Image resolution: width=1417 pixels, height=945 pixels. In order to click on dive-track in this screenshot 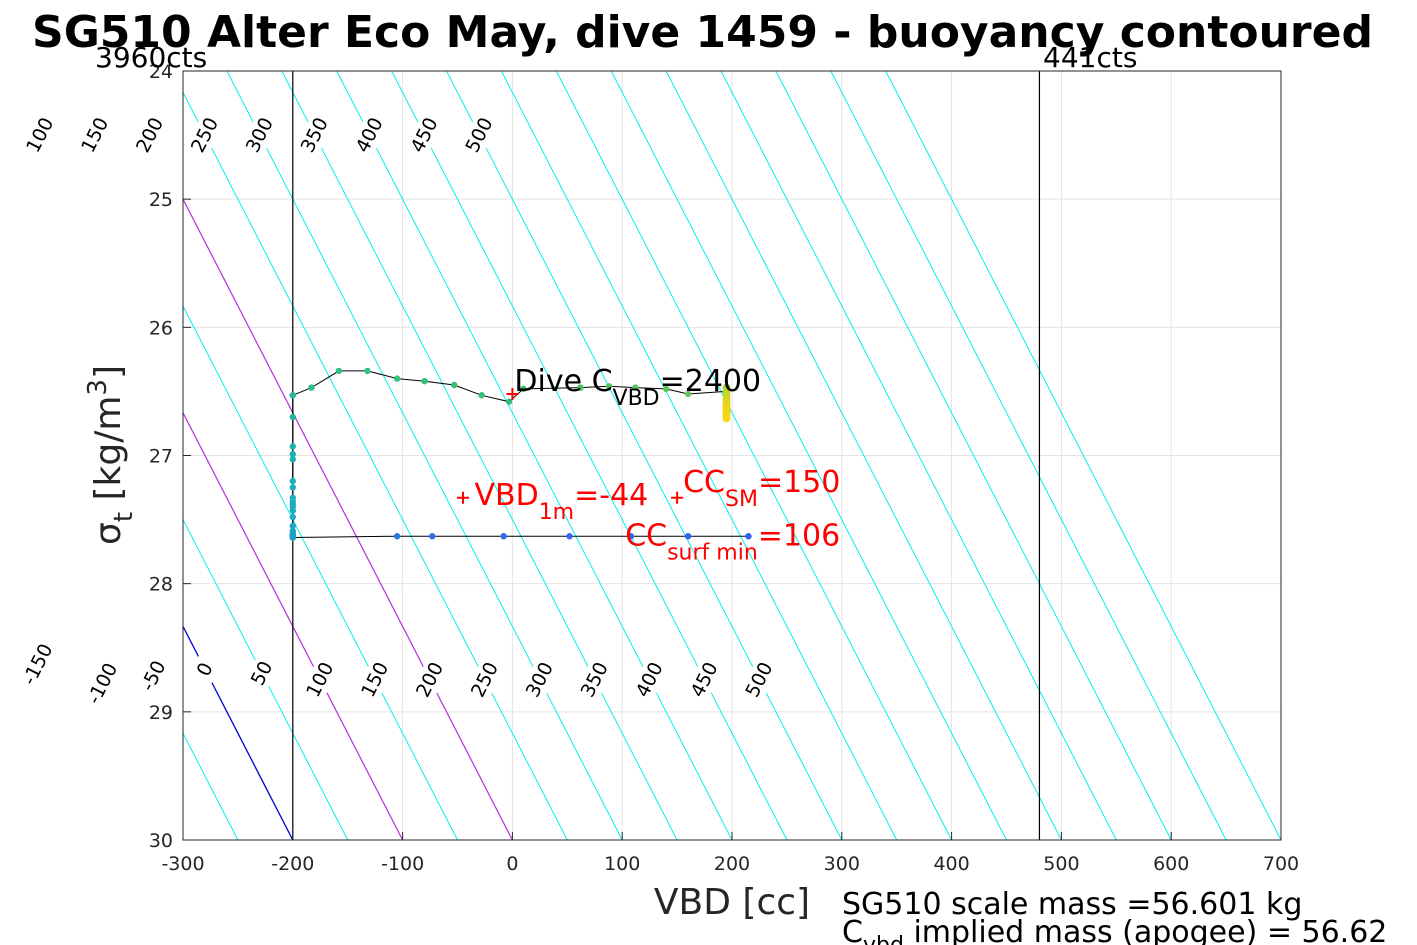, I will do `click(520, 454)`.